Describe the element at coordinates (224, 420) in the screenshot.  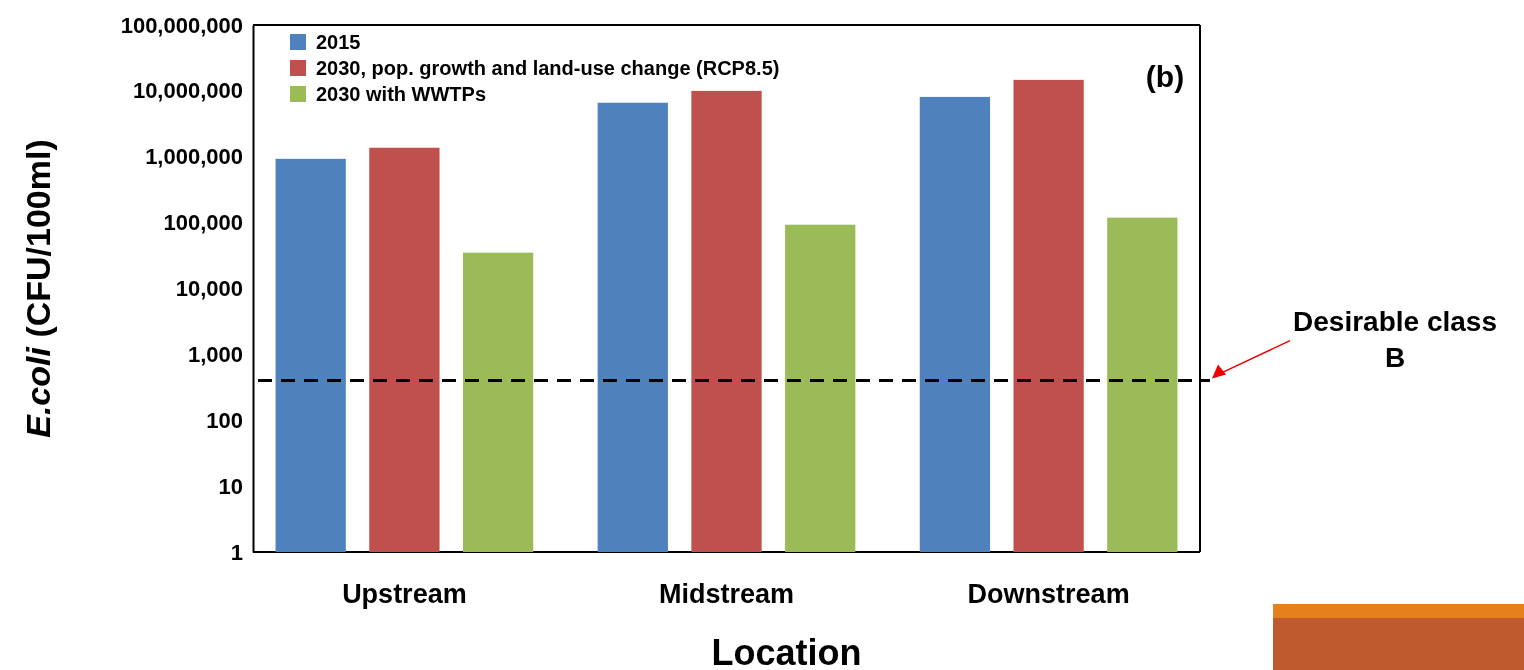
I see `y-tick-label: 100` at that location.